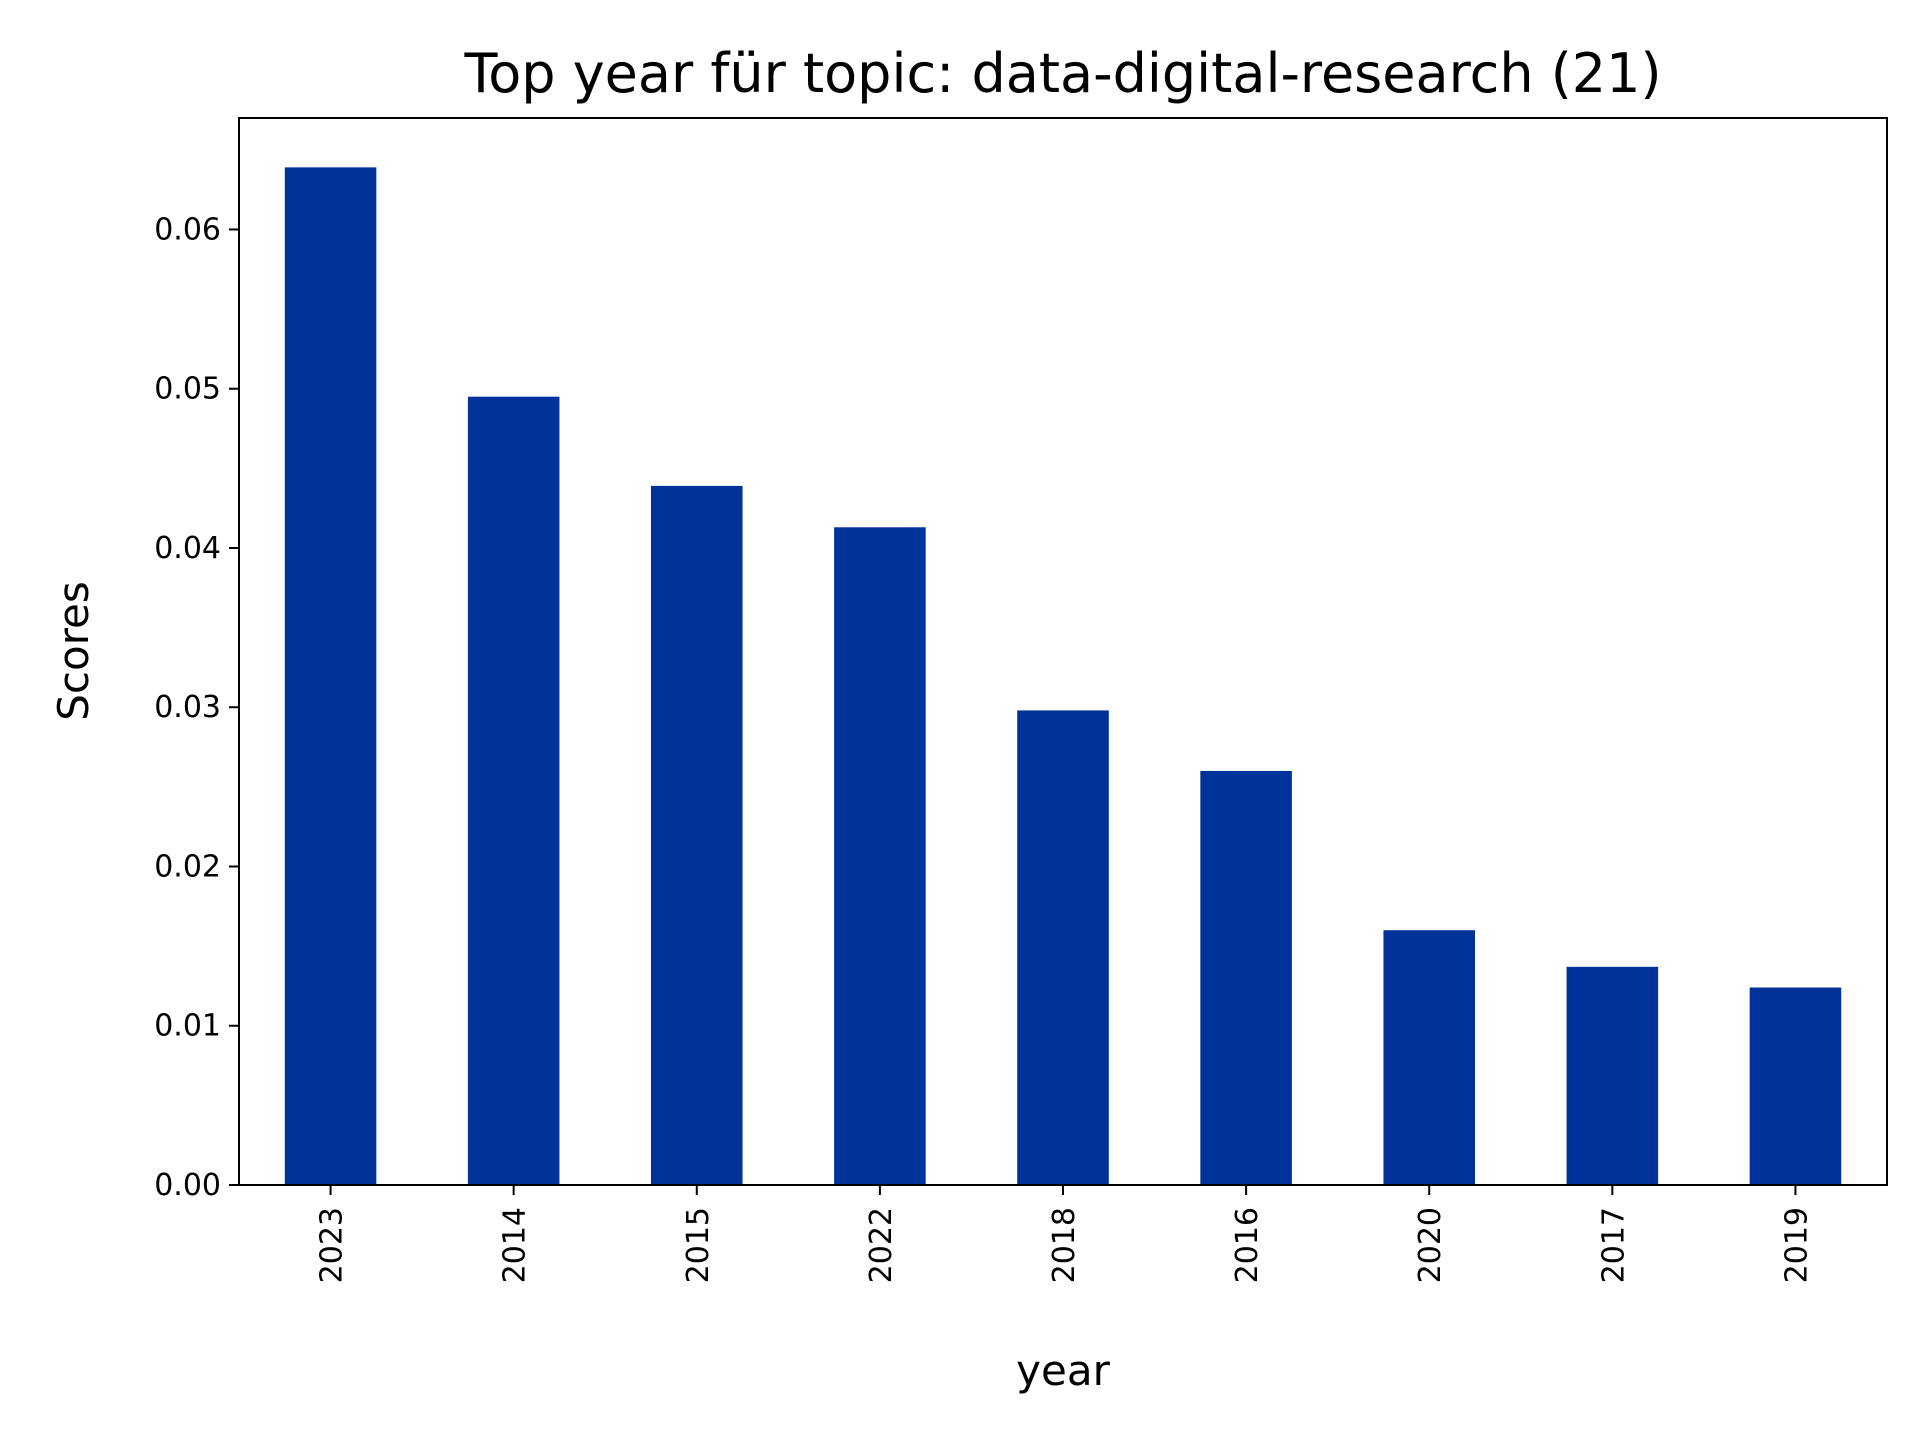 This screenshot has height=1440, width=1920. I want to click on y-tick-label: 0.03, so click(187, 707).